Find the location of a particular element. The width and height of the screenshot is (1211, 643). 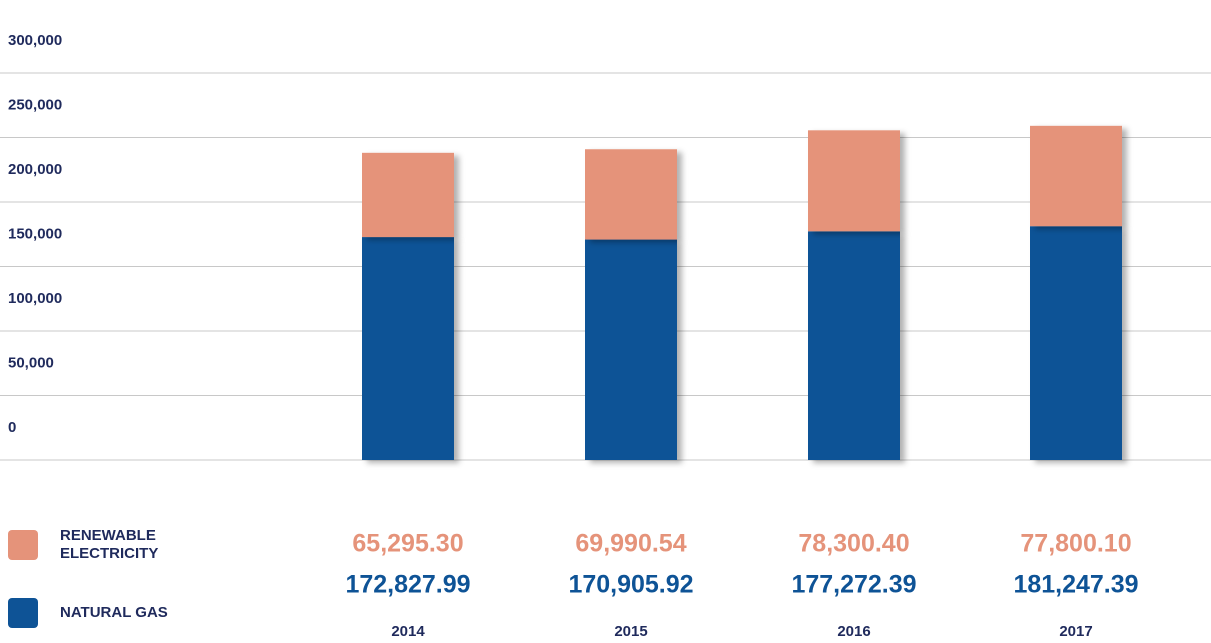

value-label: 181,247.39 is located at coordinates (1075, 585).